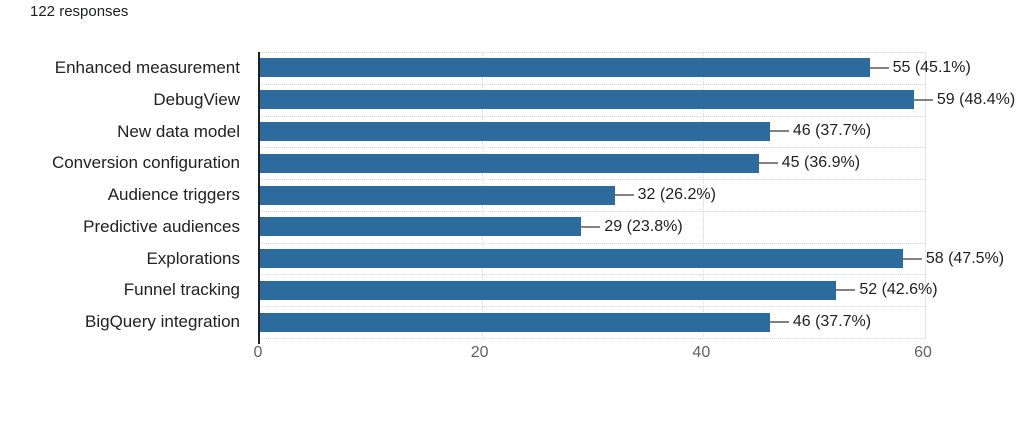  Describe the element at coordinates (976, 99) in the screenshot. I see `bar-value-label: 59 (48.4%)` at that location.